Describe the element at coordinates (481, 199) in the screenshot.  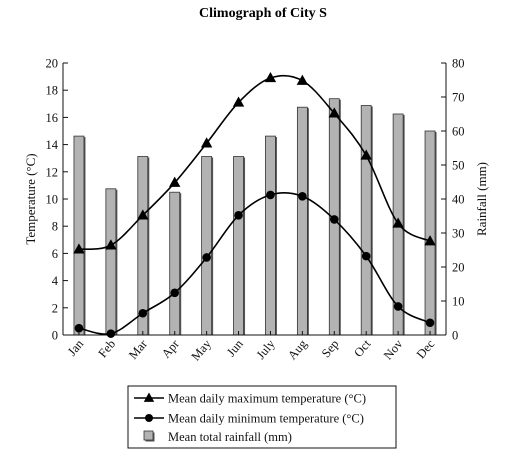
I see `right-axis-title: Rainfall (mm)` at that location.